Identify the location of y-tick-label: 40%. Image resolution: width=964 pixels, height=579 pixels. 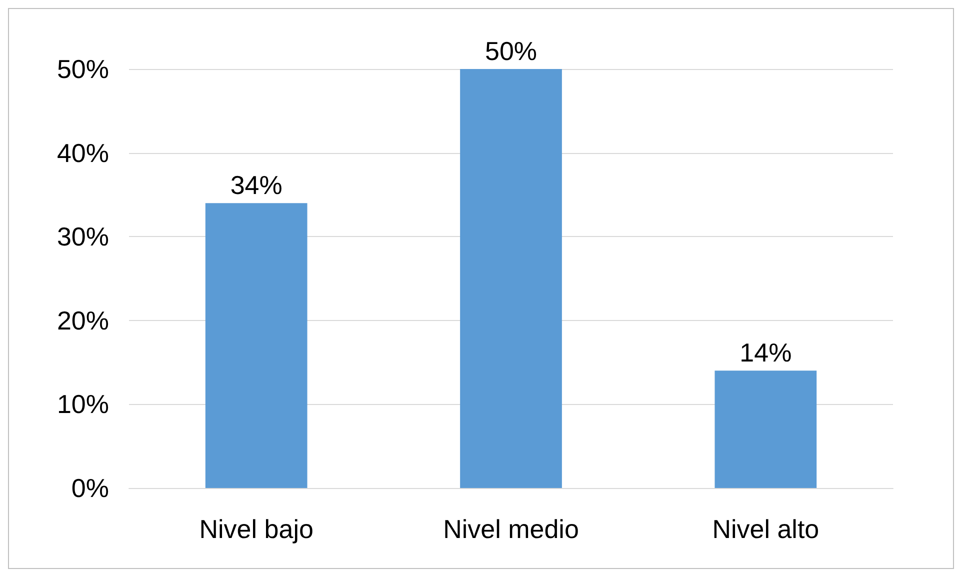
(82, 153).